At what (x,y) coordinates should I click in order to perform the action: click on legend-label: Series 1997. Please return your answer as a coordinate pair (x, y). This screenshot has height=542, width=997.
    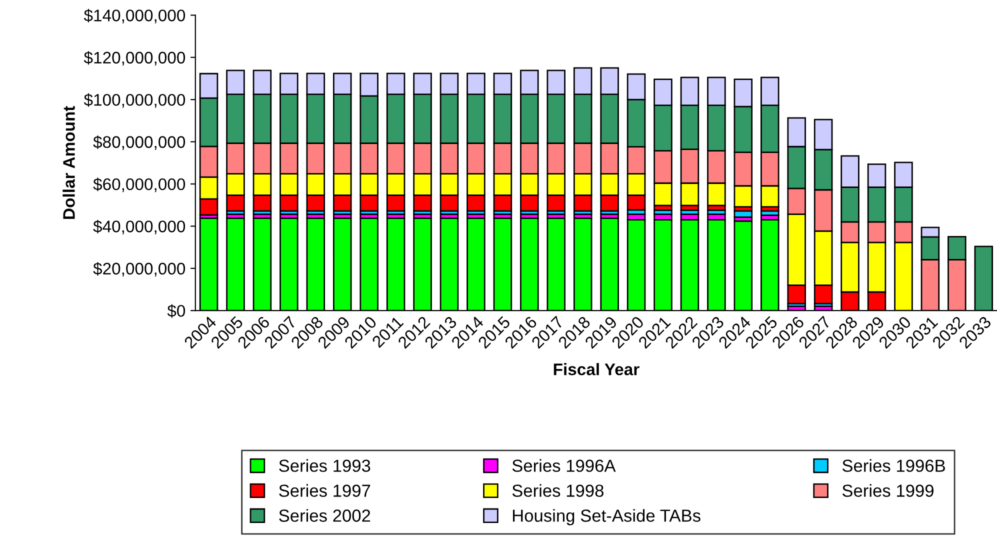
    Looking at the image, I should click on (324, 490).